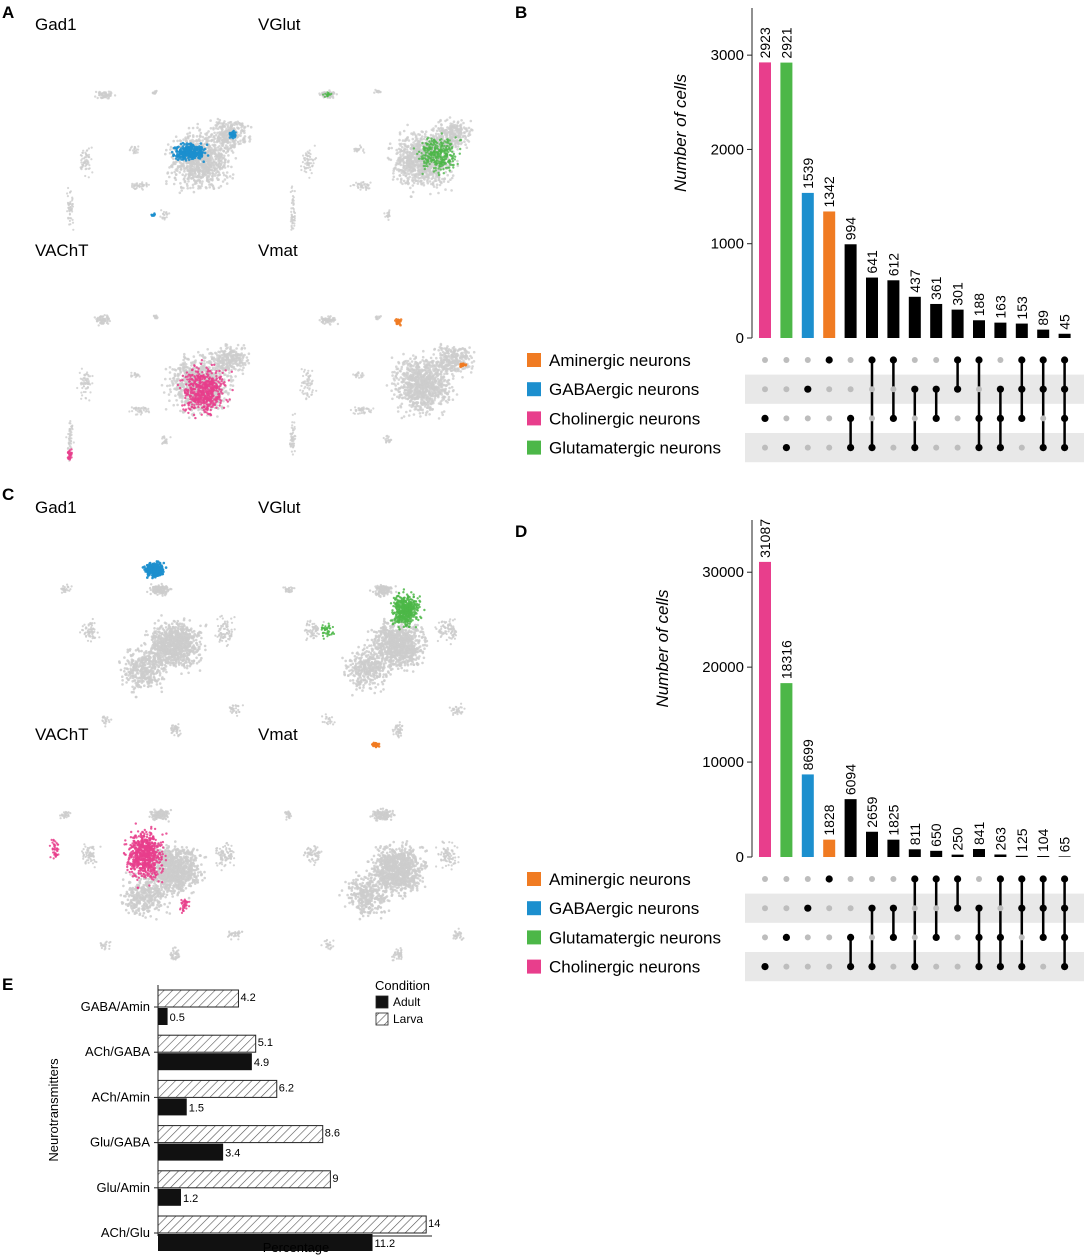 The height and width of the screenshot is (1256, 1084). I want to click on panel-letter-a: A, so click(8, 12).